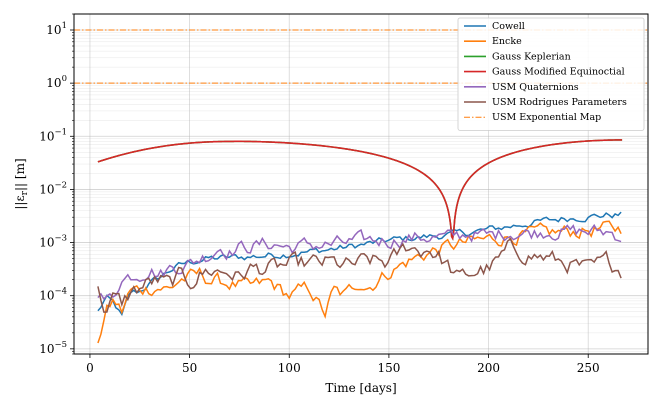 This screenshot has width=661, height=408. Describe the element at coordinates (531, 56) in the screenshot. I see `legend-label: Gauss Keplerian` at that location.